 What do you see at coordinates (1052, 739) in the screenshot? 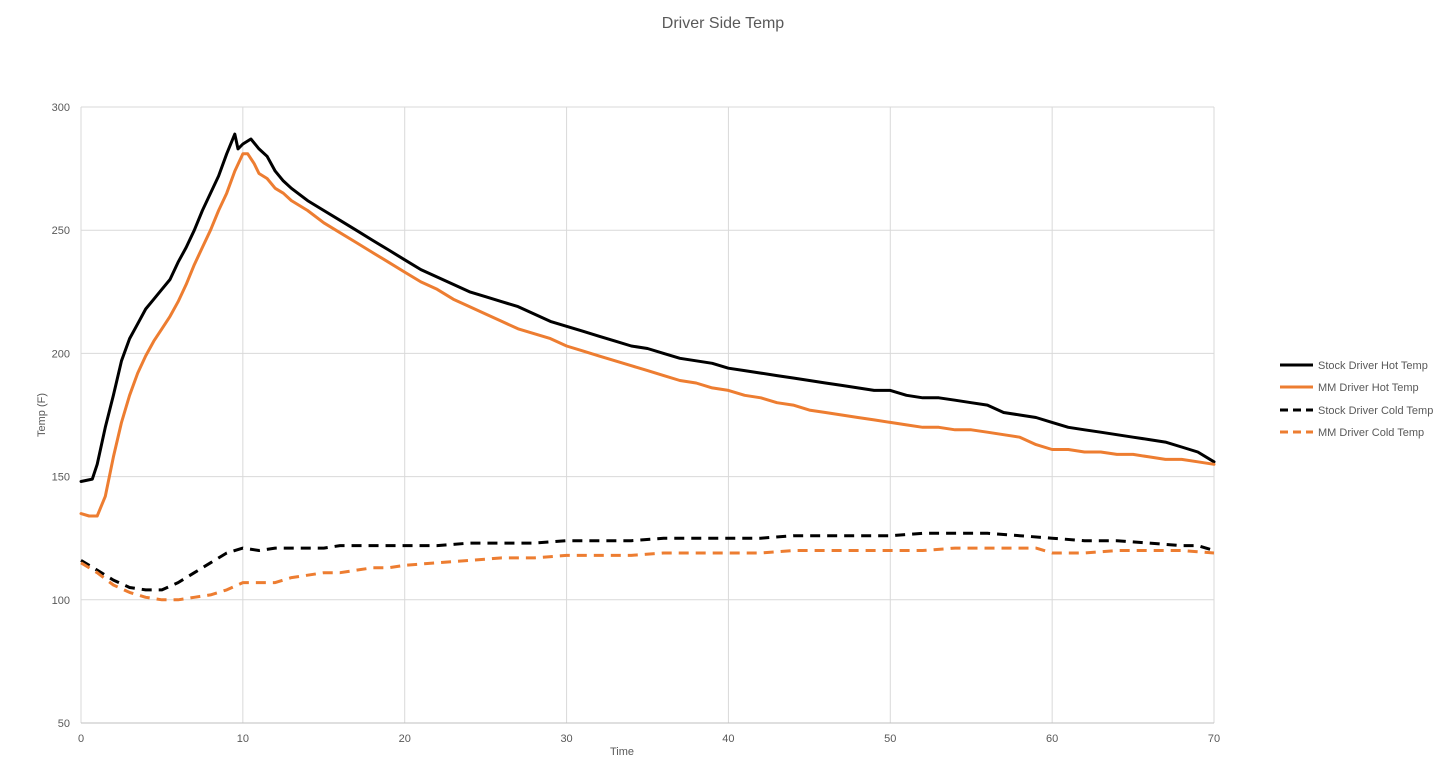
I see `x-tick-label: 60` at bounding box center [1052, 739].